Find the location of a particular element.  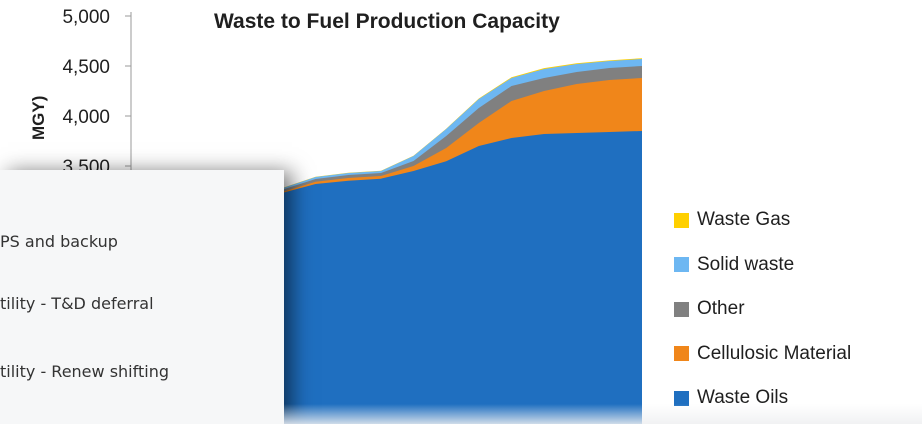

legend-item-solid-waste: Solid waste is located at coordinates (762, 265).